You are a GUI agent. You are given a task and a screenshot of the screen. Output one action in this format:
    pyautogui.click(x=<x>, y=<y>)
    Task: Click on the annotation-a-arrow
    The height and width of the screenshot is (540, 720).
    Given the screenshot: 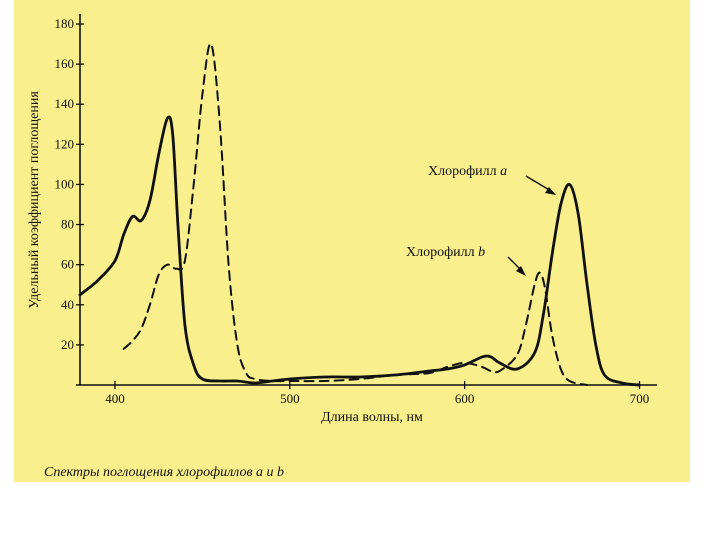 What is the action you would take?
    pyautogui.click(x=538, y=183)
    